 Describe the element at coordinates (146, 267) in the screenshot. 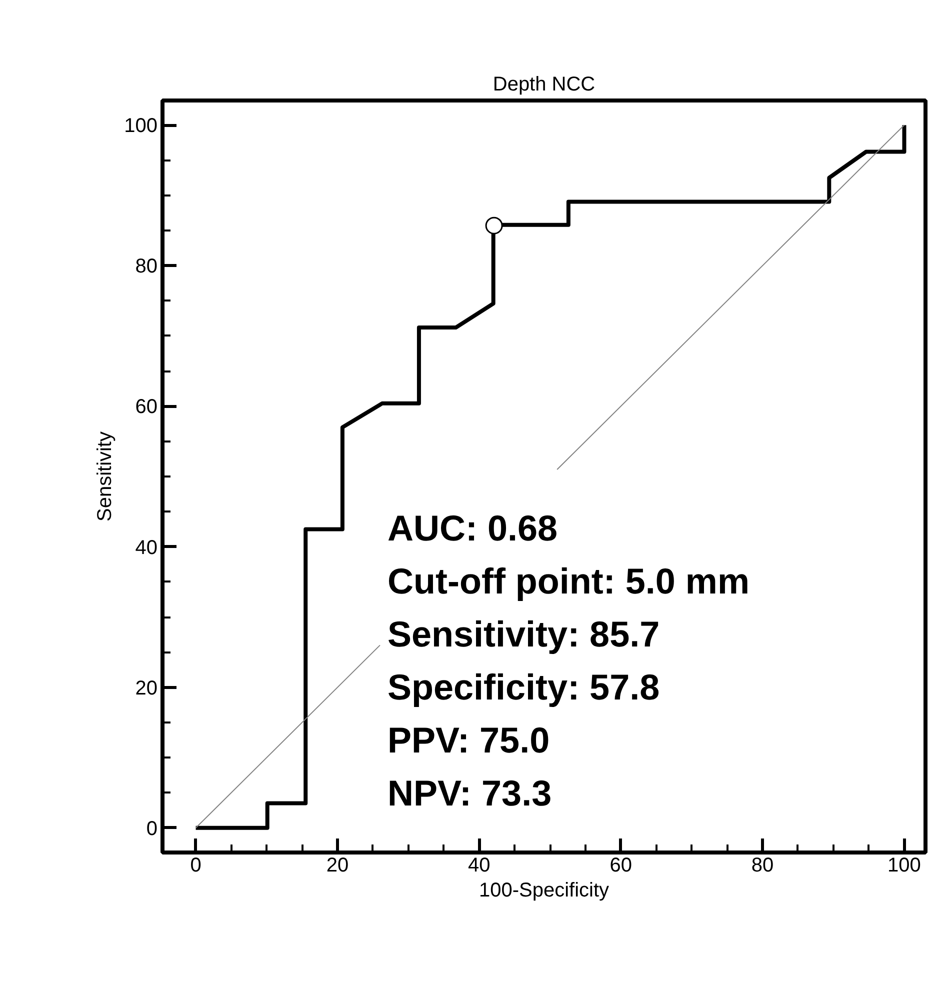

I see `y-tick-label: 80` at that location.